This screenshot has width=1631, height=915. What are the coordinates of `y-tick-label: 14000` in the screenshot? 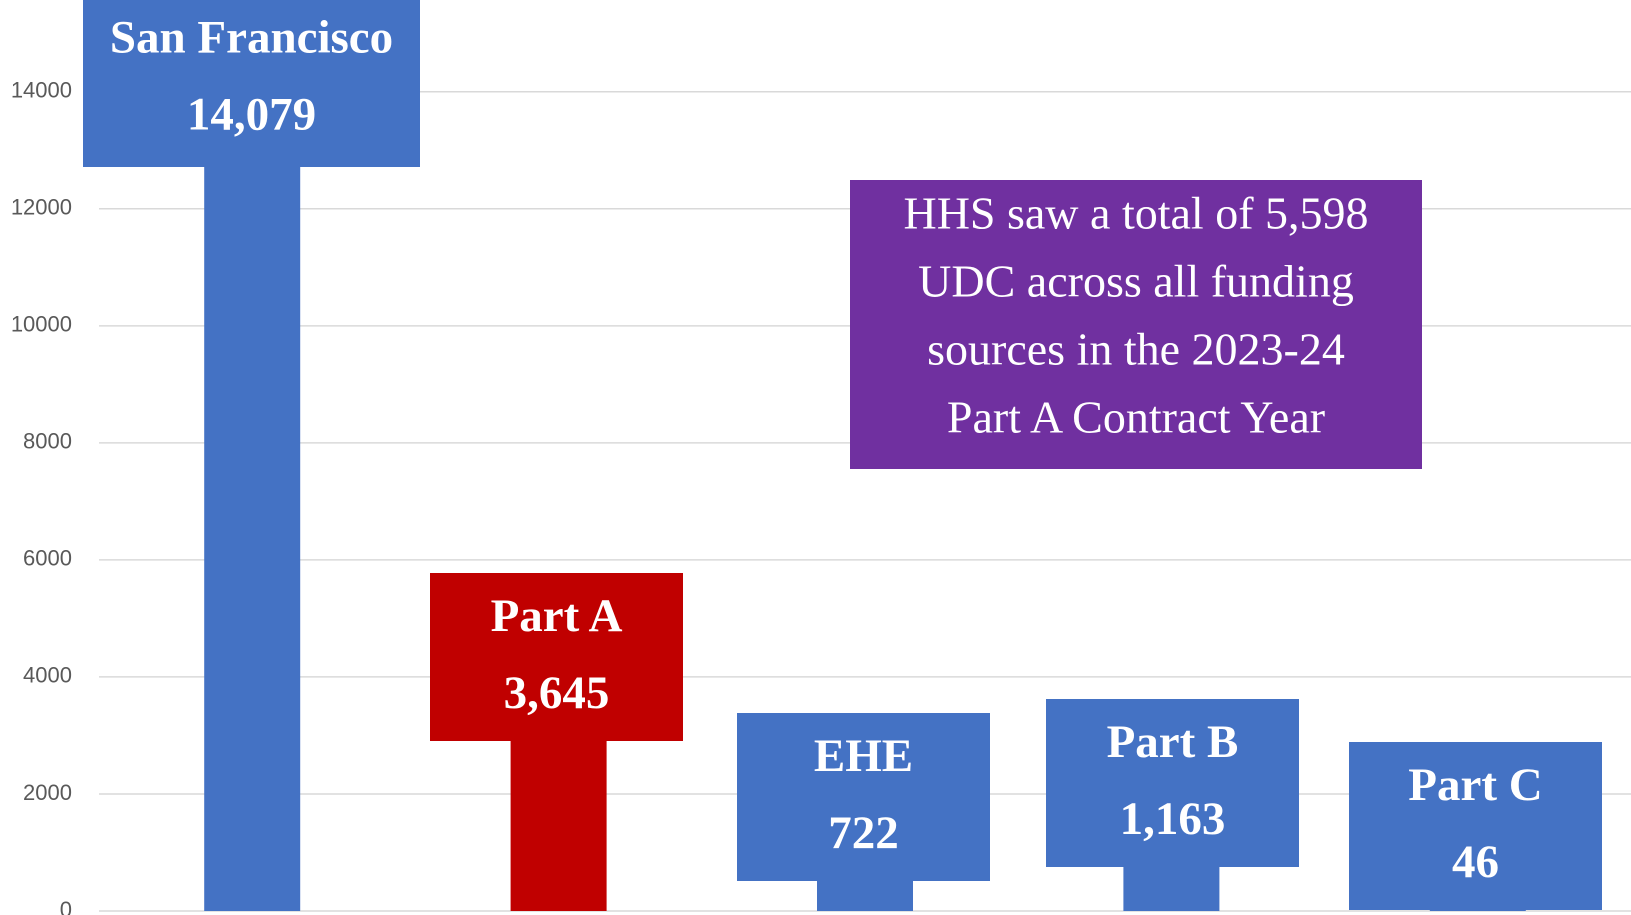 It's located at (41, 90).